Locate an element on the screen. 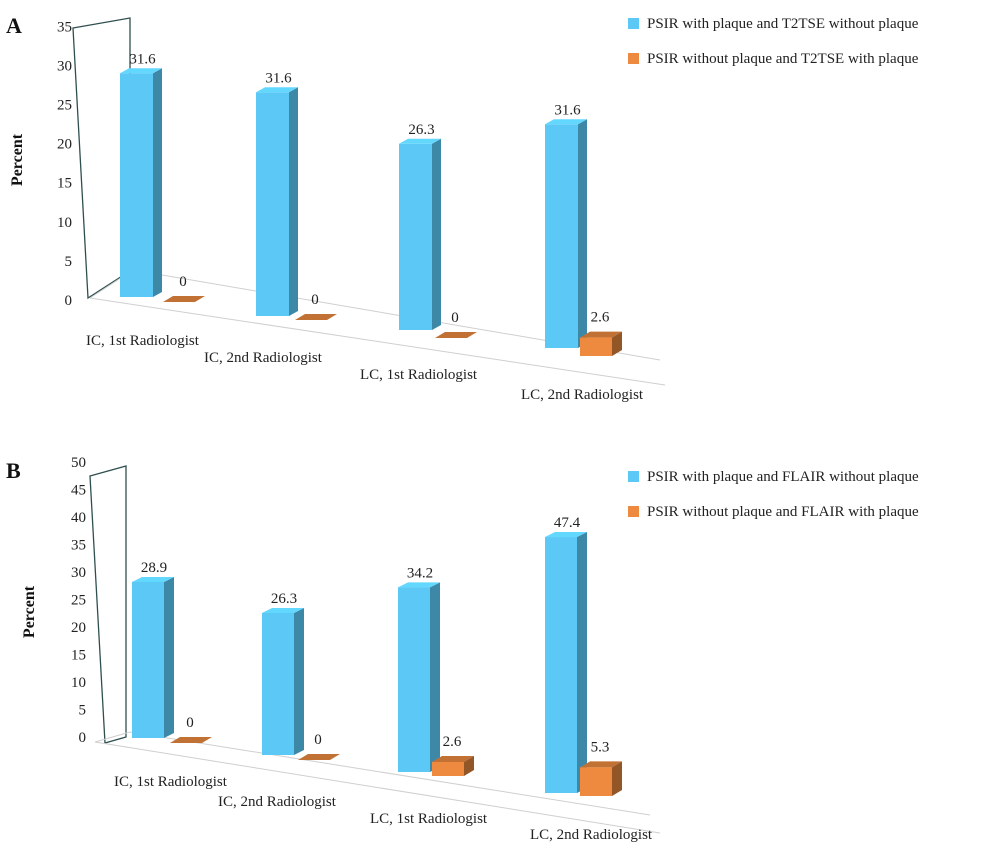 This screenshot has width=1000, height=855. panel-letter: B is located at coordinates (13, 470).